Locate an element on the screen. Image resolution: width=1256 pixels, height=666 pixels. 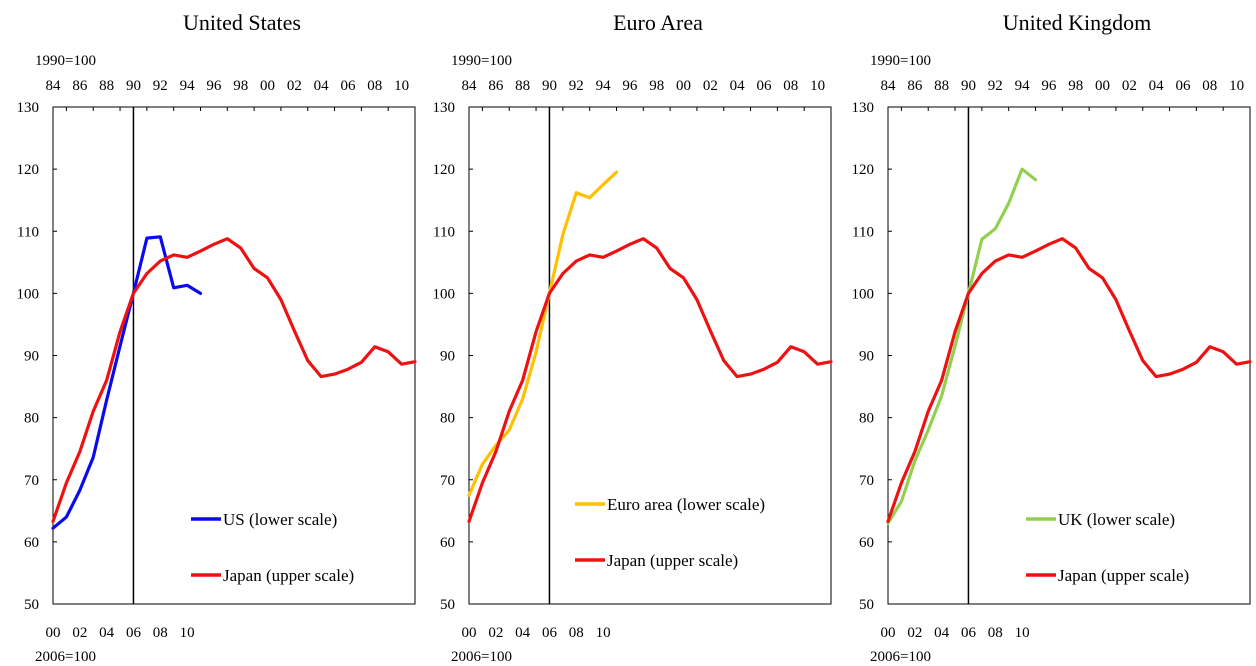
panel-title: United Kingdom is located at coordinates (1077, 22).